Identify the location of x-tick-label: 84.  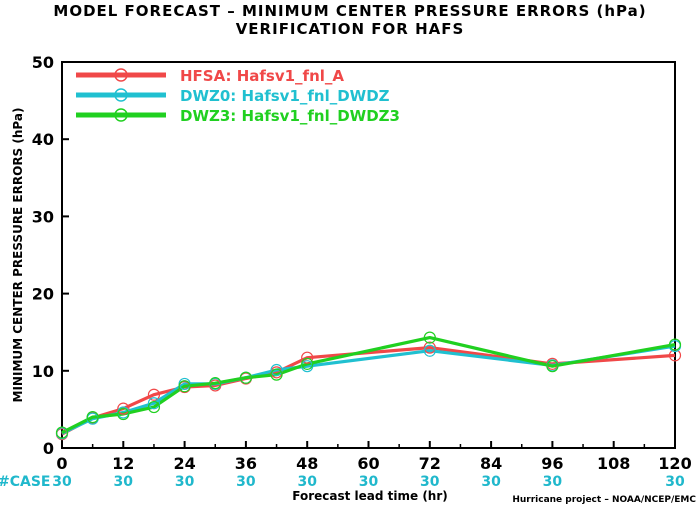
(491, 463).